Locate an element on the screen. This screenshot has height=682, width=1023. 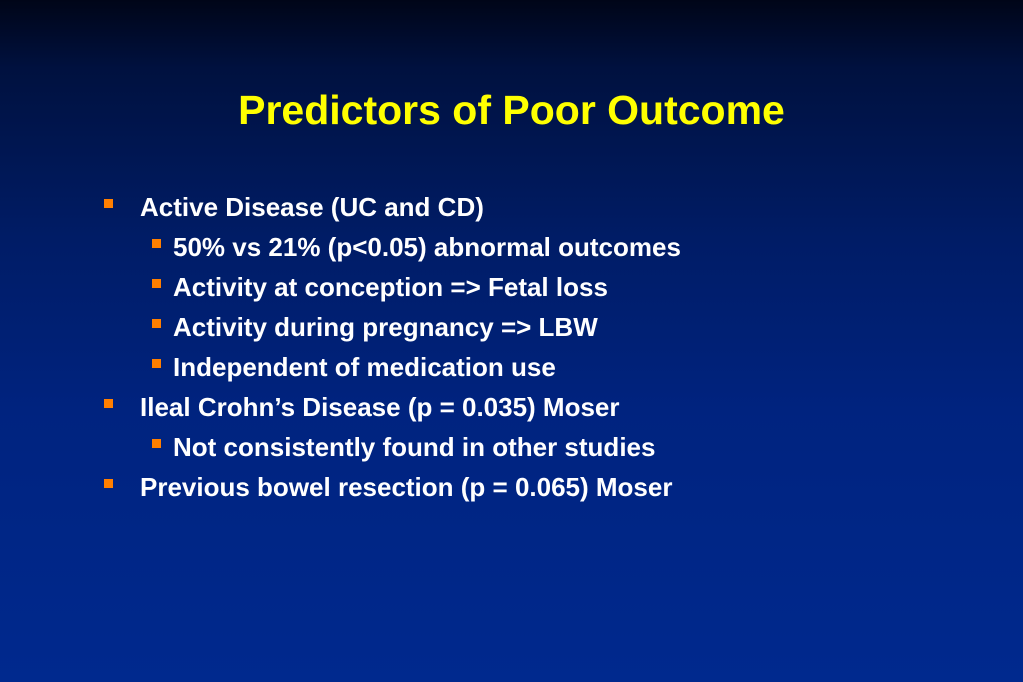
bullet-item: Active Disease (UC and CD) is located at coordinates (294, 206).